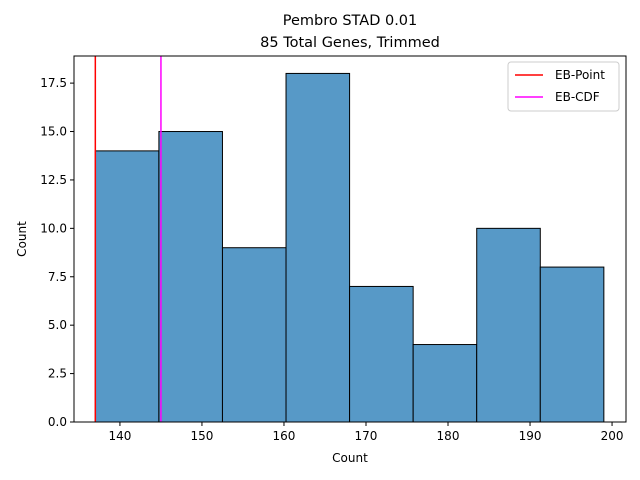 This screenshot has width=640, height=480. What do you see at coordinates (53, 180) in the screenshot?
I see `y-tick-label: 12.5` at bounding box center [53, 180].